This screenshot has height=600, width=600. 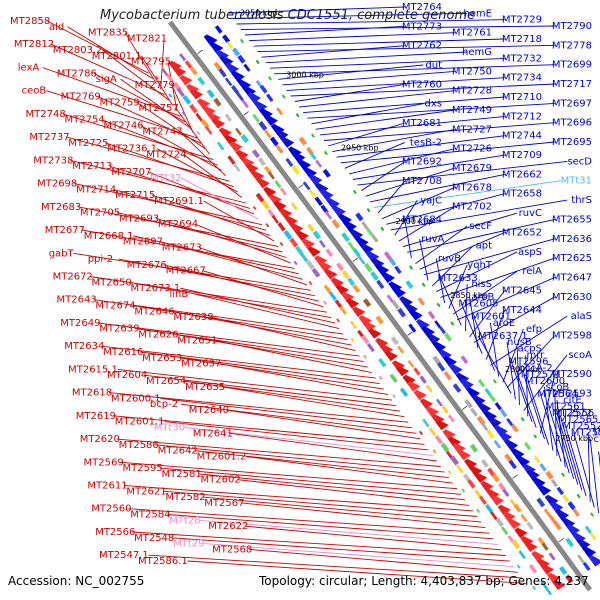 What do you see at coordinates (146, 491) in the screenshot?
I see `gene-label: MT2621` at bounding box center [146, 491].